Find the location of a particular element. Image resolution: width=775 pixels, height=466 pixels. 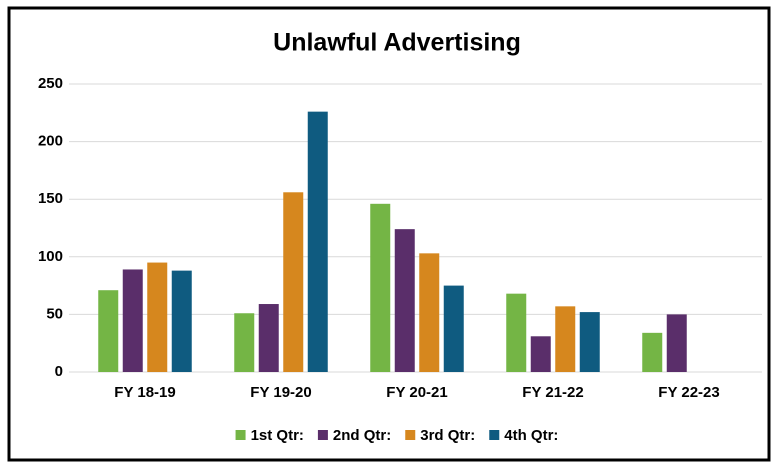

y-tick-label: 50 is located at coordinates (54, 313).